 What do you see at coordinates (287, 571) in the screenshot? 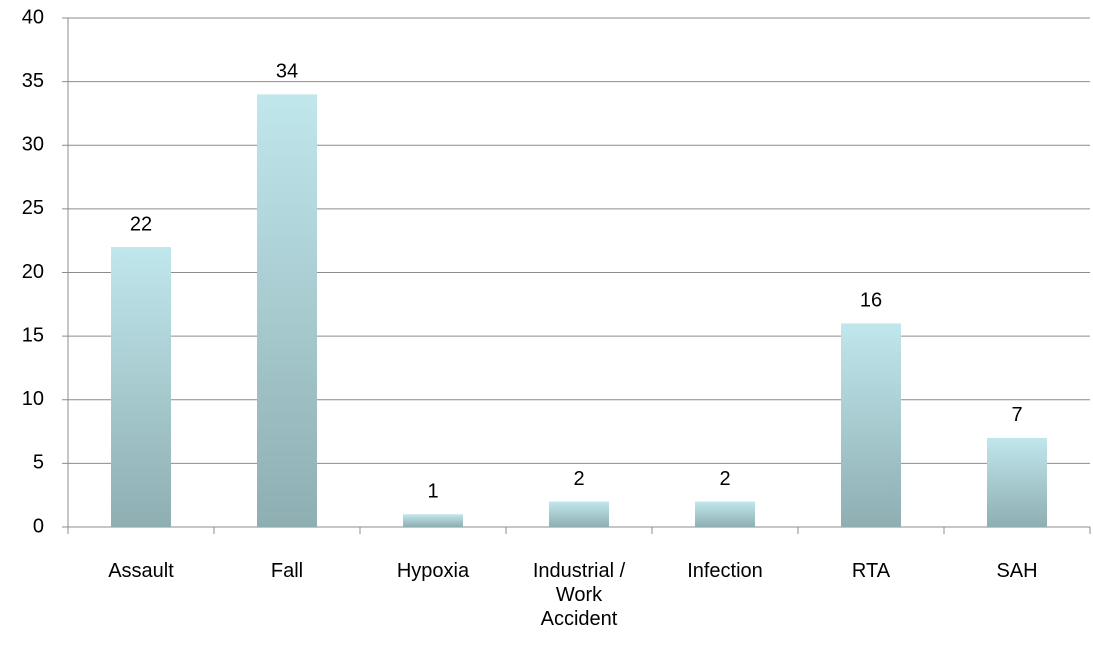
I see `x-tick-label: Fall` at bounding box center [287, 571].